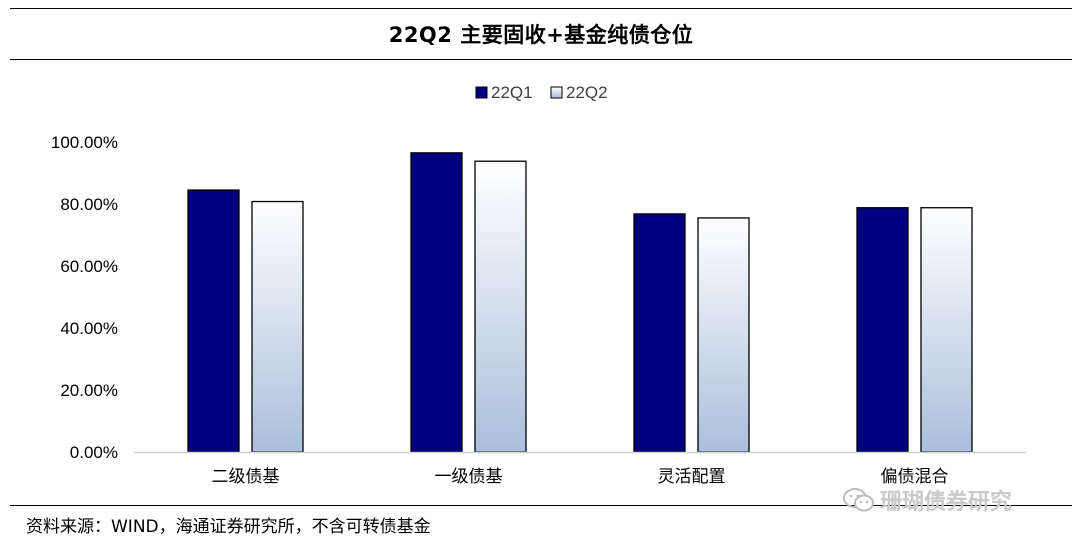 This screenshot has height=548, width=1080. What do you see at coordinates (469, 477) in the screenshot?
I see `x-tick-label: 一级债基` at bounding box center [469, 477].